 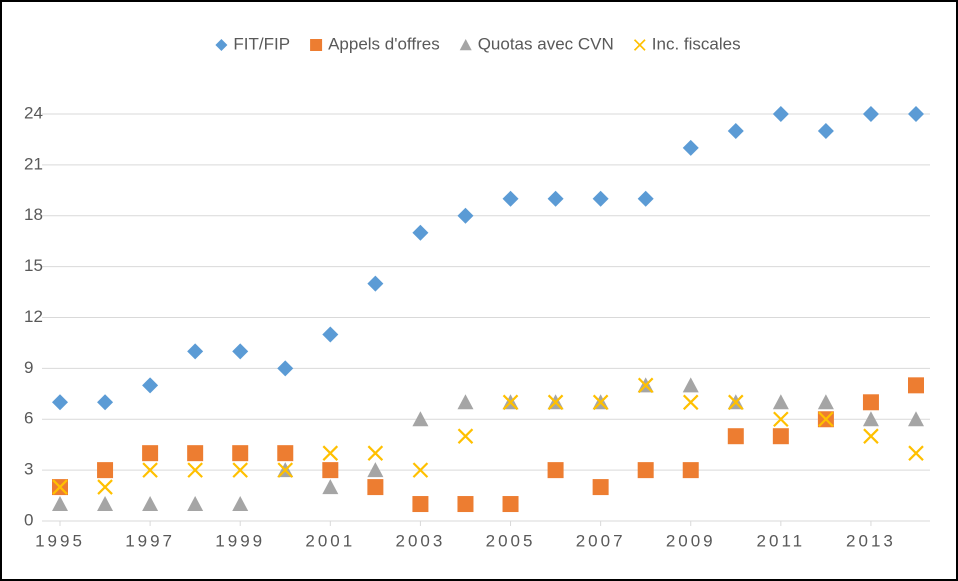 What do you see at coordinates (33, 214) in the screenshot?
I see `y-tick-label: 18` at bounding box center [33, 214].